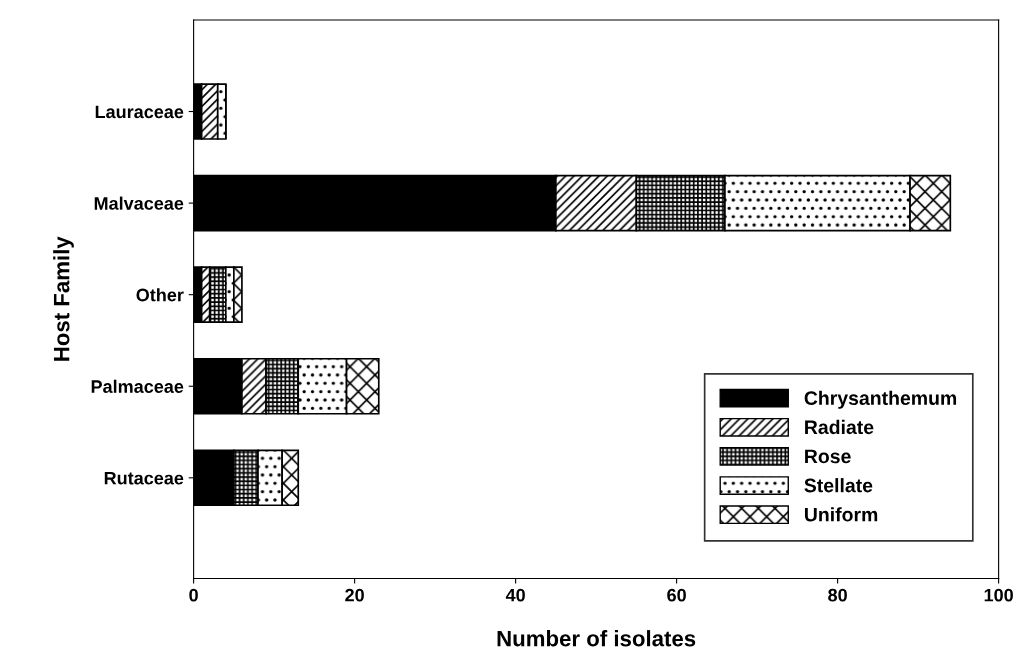  I want to click on y-tick-label: Other, so click(160, 295).